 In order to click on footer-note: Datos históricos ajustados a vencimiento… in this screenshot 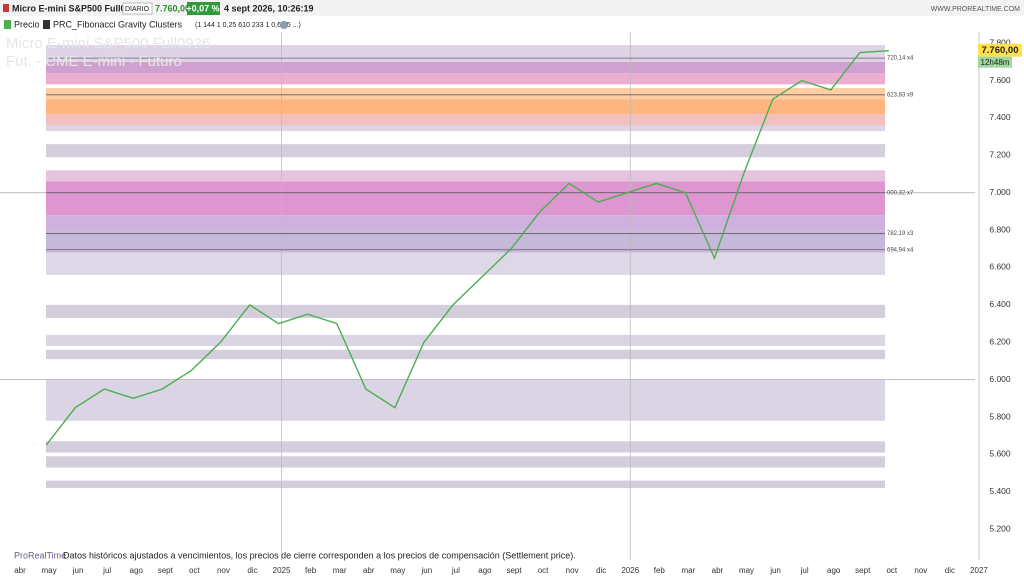, I will do `click(319, 555)`.